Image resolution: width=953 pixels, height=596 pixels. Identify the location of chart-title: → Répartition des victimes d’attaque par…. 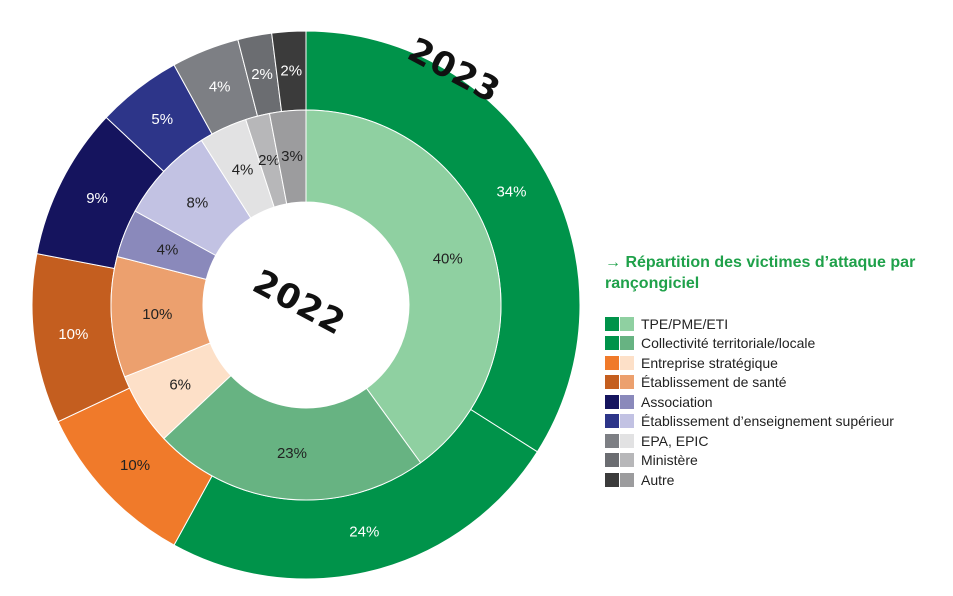
(760, 273).